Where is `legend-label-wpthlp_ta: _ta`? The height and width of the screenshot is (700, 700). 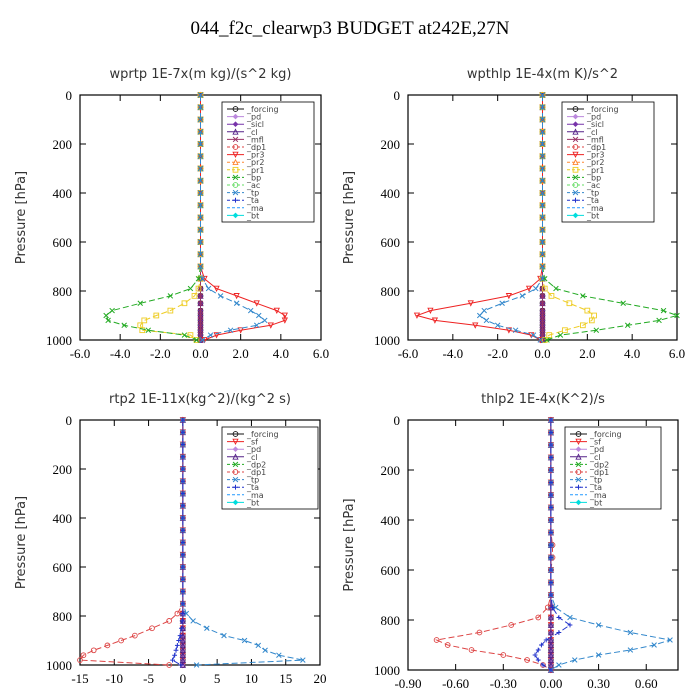
legend-label-wpthlp_ta: _ta is located at coordinates (592, 200).